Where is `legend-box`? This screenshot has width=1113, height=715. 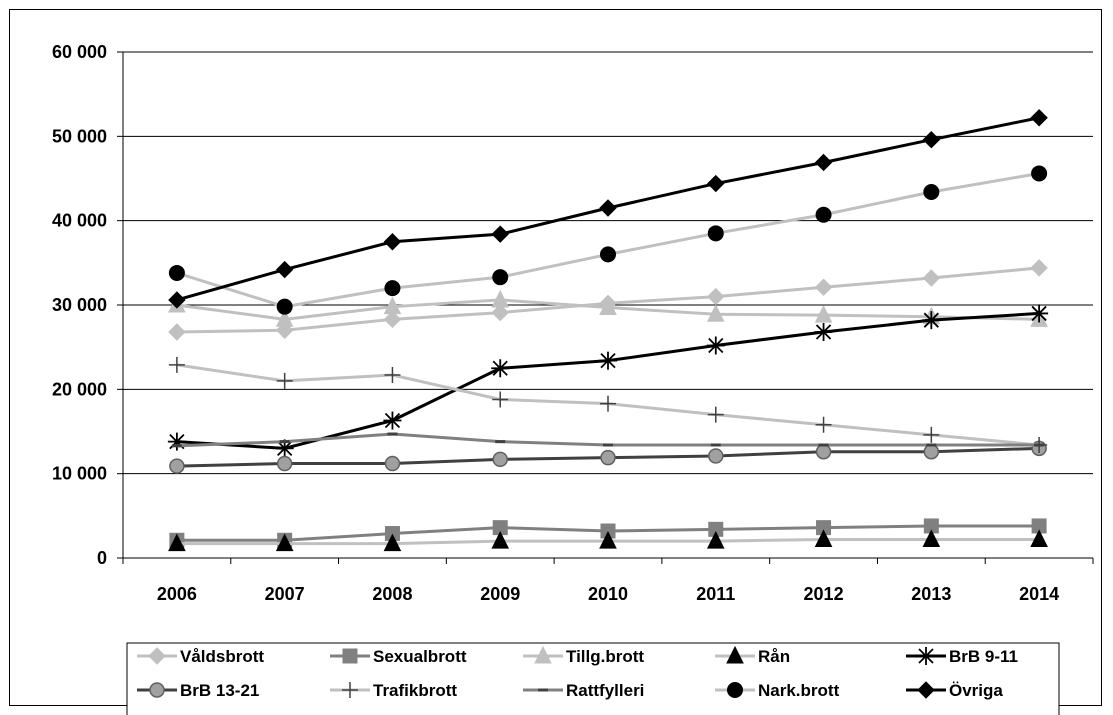 legend-box is located at coordinates (593, 678).